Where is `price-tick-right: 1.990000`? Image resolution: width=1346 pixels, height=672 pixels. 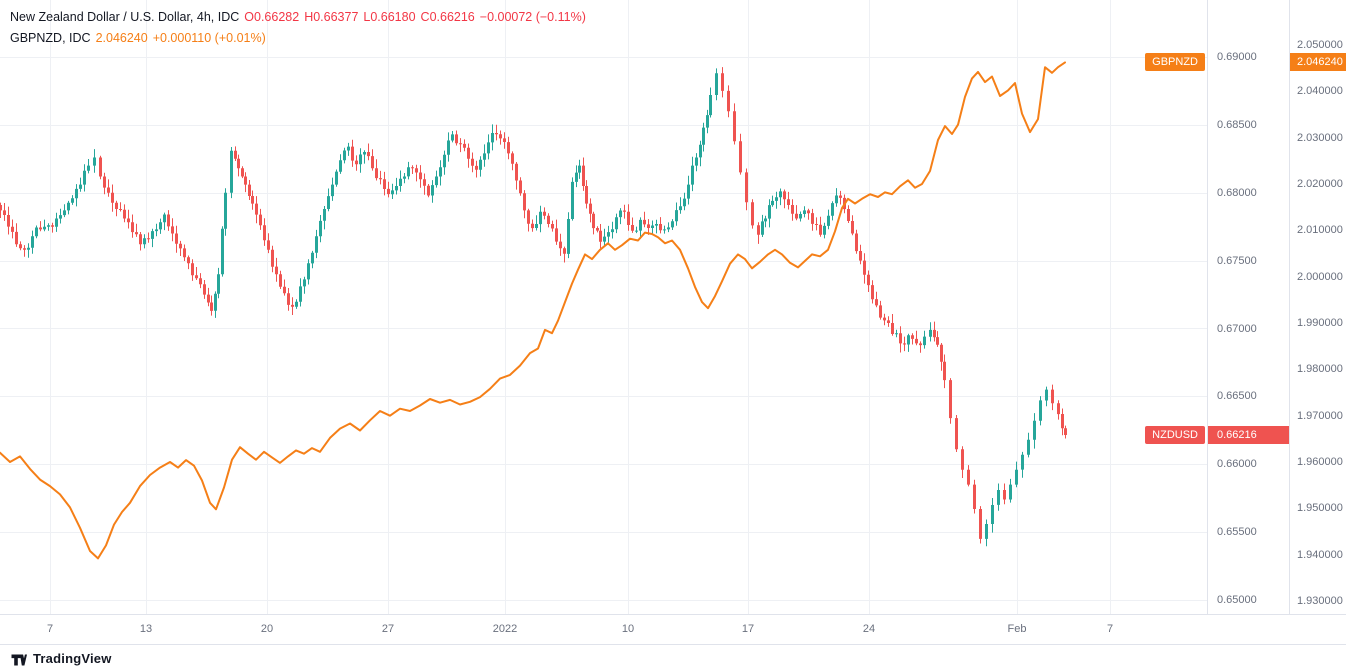 price-tick-right: 1.990000 is located at coordinates (1320, 323).